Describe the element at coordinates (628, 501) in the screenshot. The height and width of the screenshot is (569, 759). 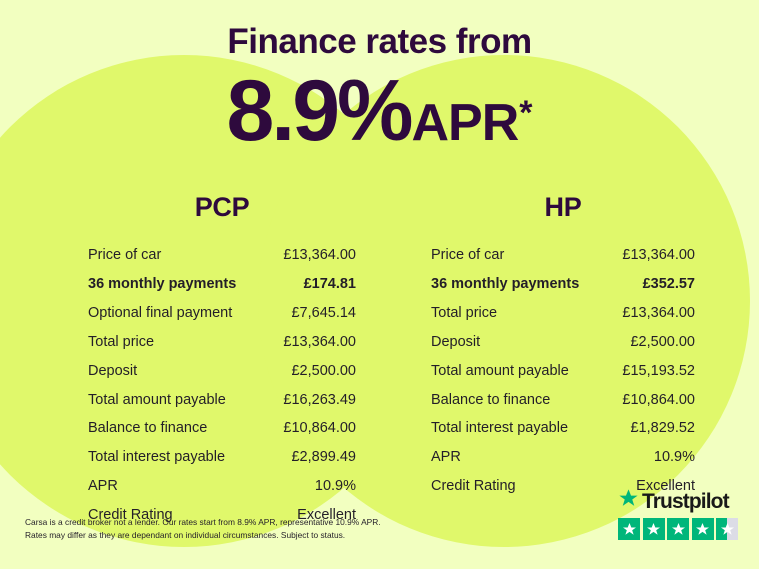
I see `trustpilot-star-icon` at that location.